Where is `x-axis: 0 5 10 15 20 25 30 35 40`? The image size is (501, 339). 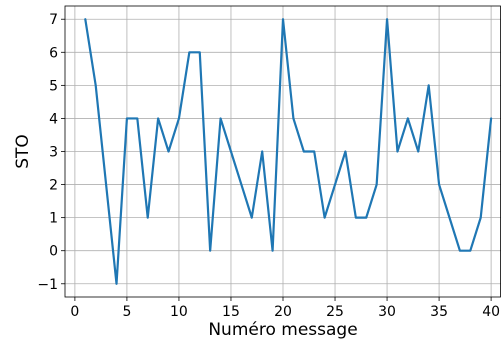 x-axis: 0 5 10 15 20 25 30 35 40 is located at coordinates (285, 308).